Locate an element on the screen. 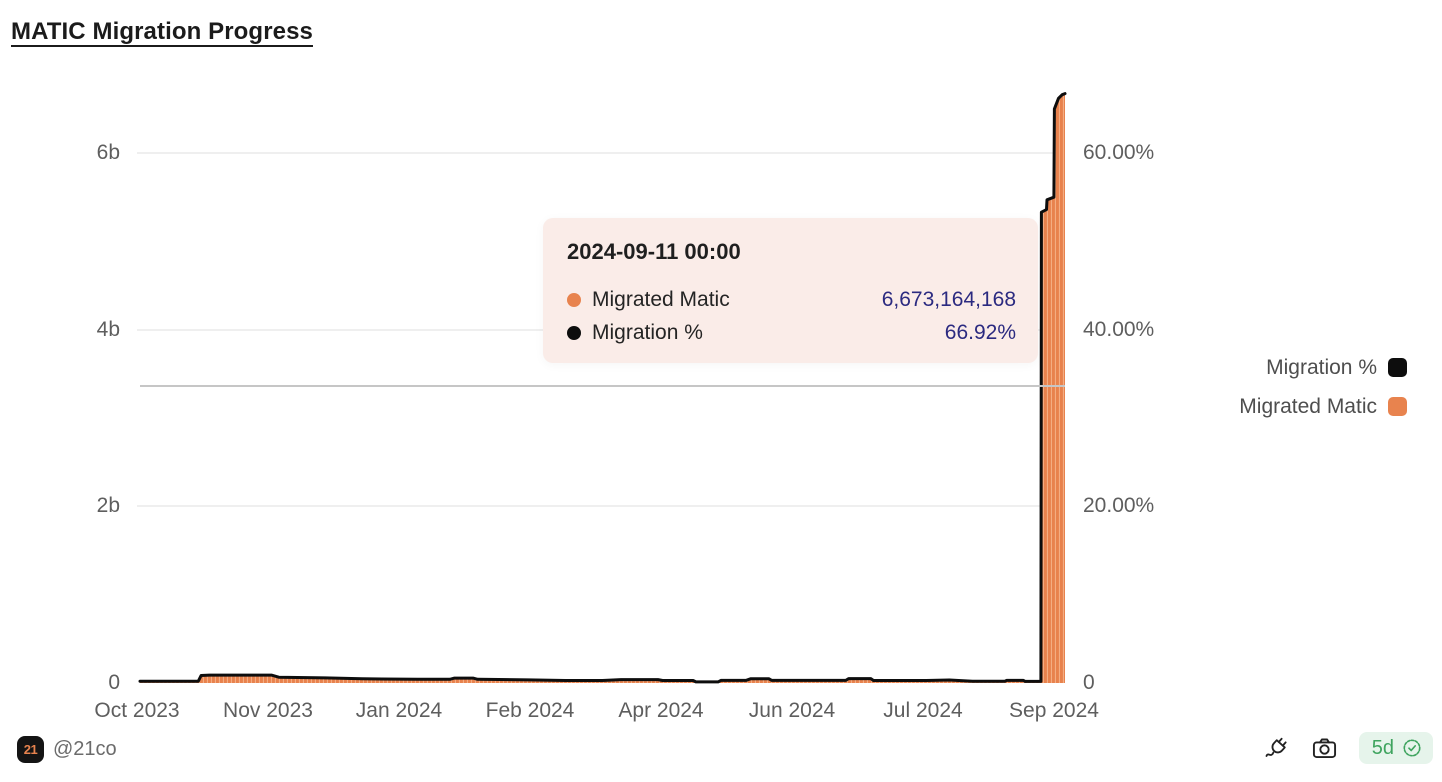  y-axis-left-tick: 6b is located at coordinates (108, 152).